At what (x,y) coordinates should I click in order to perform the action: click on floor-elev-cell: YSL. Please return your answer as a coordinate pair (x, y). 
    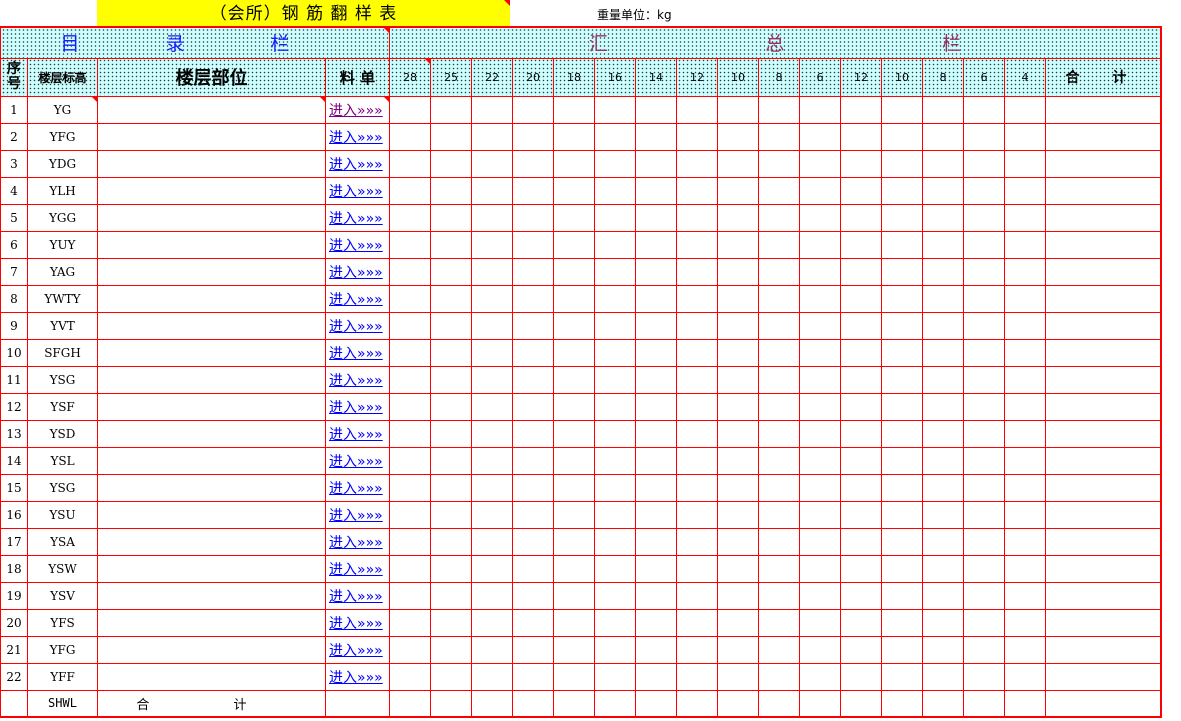
    Looking at the image, I should click on (62, 460).